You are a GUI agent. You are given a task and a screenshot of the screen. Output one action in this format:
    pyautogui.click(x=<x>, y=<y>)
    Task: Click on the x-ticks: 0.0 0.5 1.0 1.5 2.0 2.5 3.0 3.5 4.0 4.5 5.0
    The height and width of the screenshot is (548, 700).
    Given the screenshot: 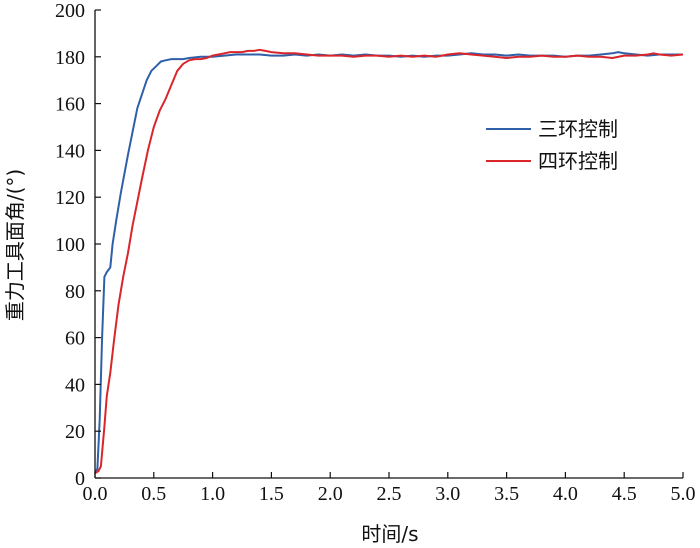 What is the action you would take?
    pyautogui.click(x=389, y=488)
    